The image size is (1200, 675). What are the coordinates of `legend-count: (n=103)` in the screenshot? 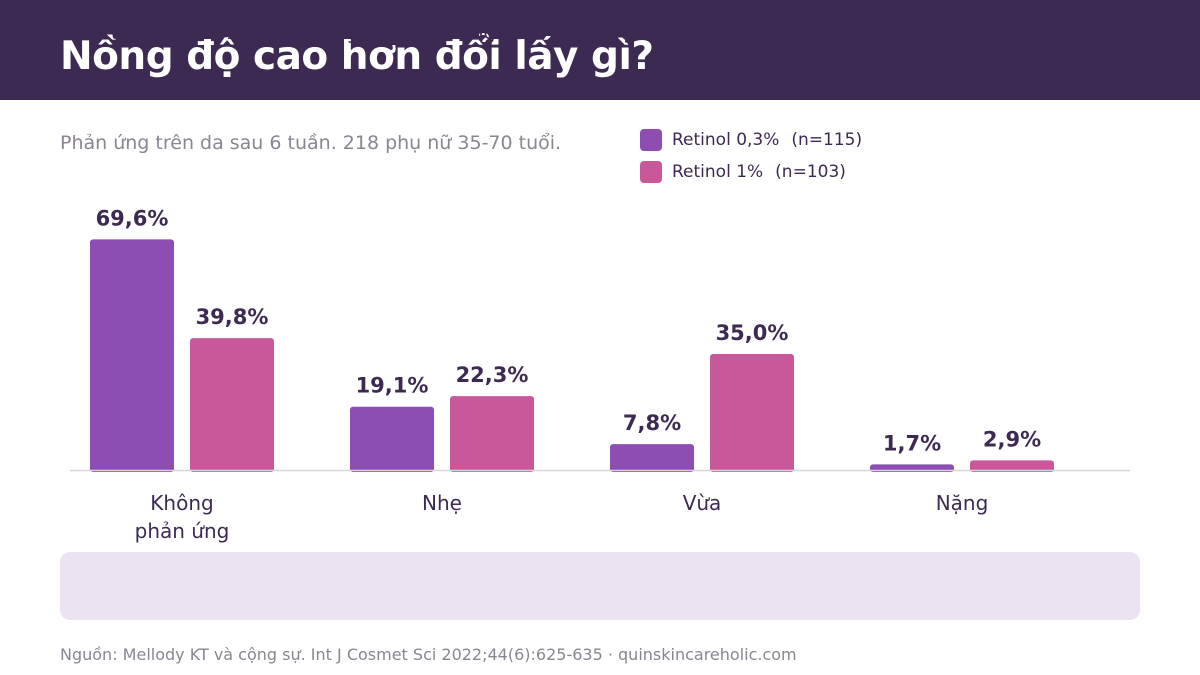 It's located at (810, 172).